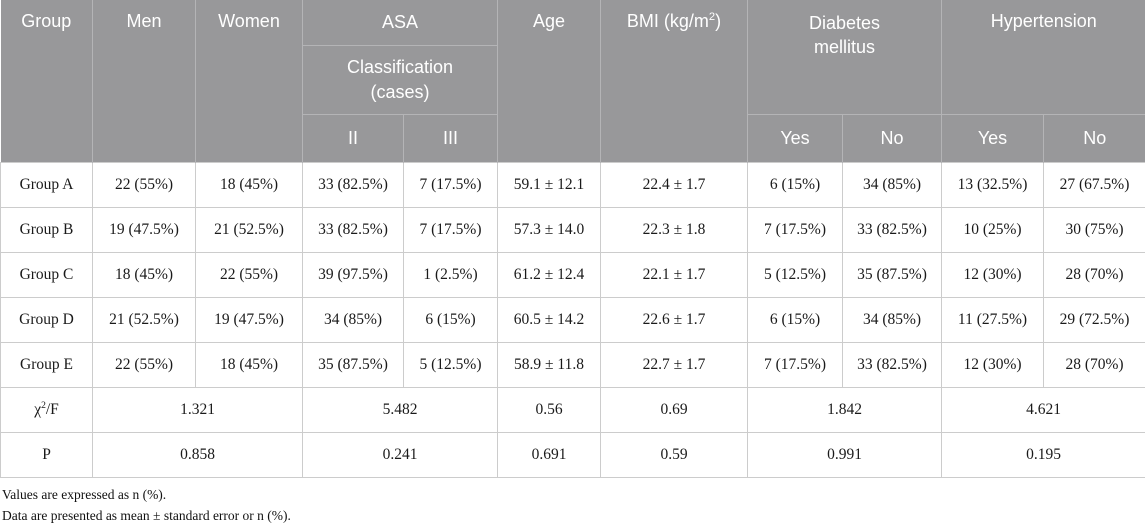  What do you see at coordinates (144, 274) in the screenshot?
I see `cell-men: 18 (45%)` at bounding box center [144, 274].